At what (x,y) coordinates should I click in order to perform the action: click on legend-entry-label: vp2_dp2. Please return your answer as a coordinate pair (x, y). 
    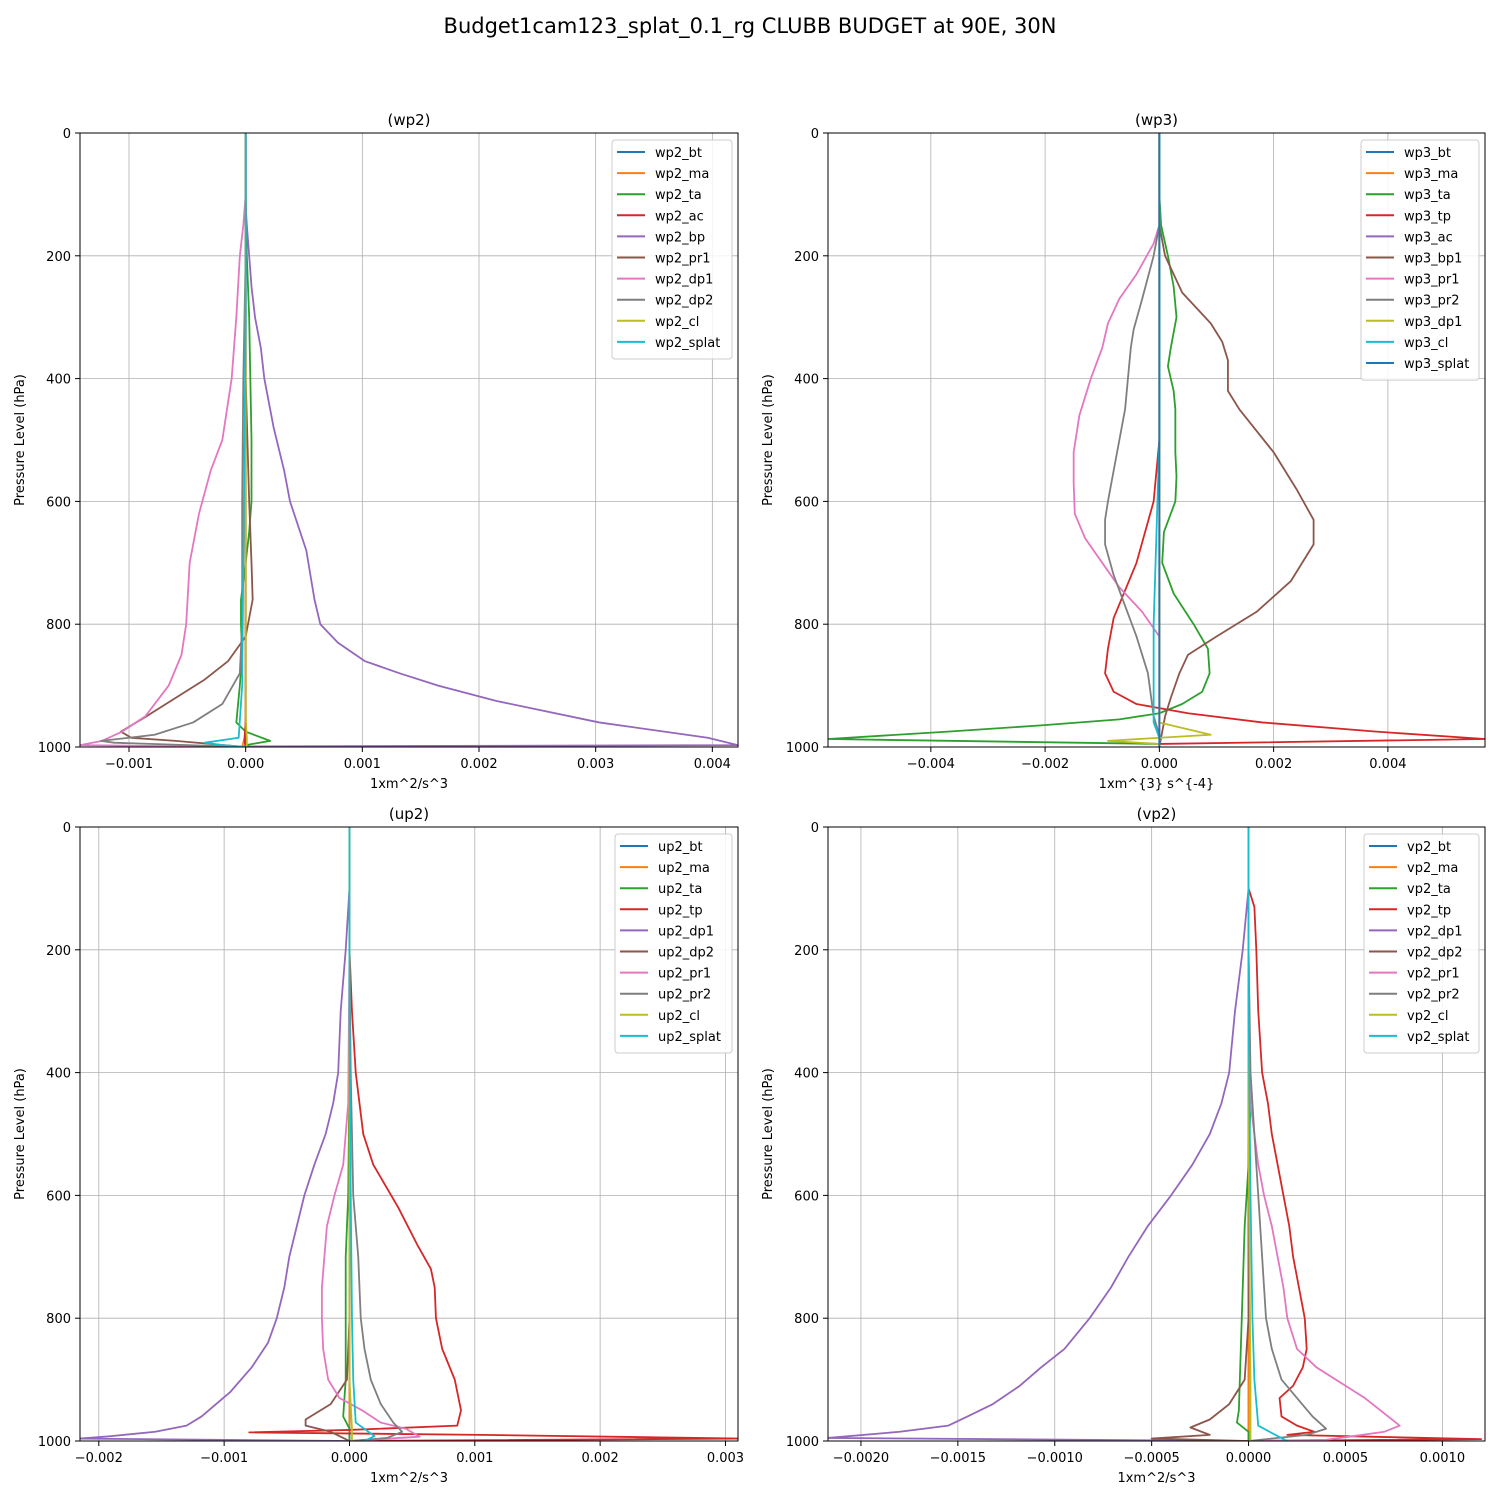
    Looking at the image, I should click on (1435, 953).